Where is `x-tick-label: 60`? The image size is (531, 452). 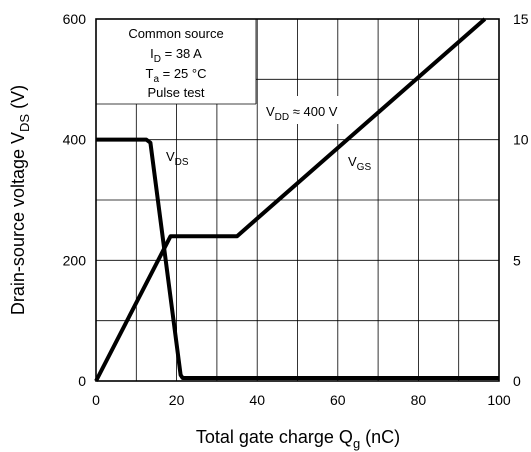 x-tick-label: 60 is located at coordinates (338, 400).